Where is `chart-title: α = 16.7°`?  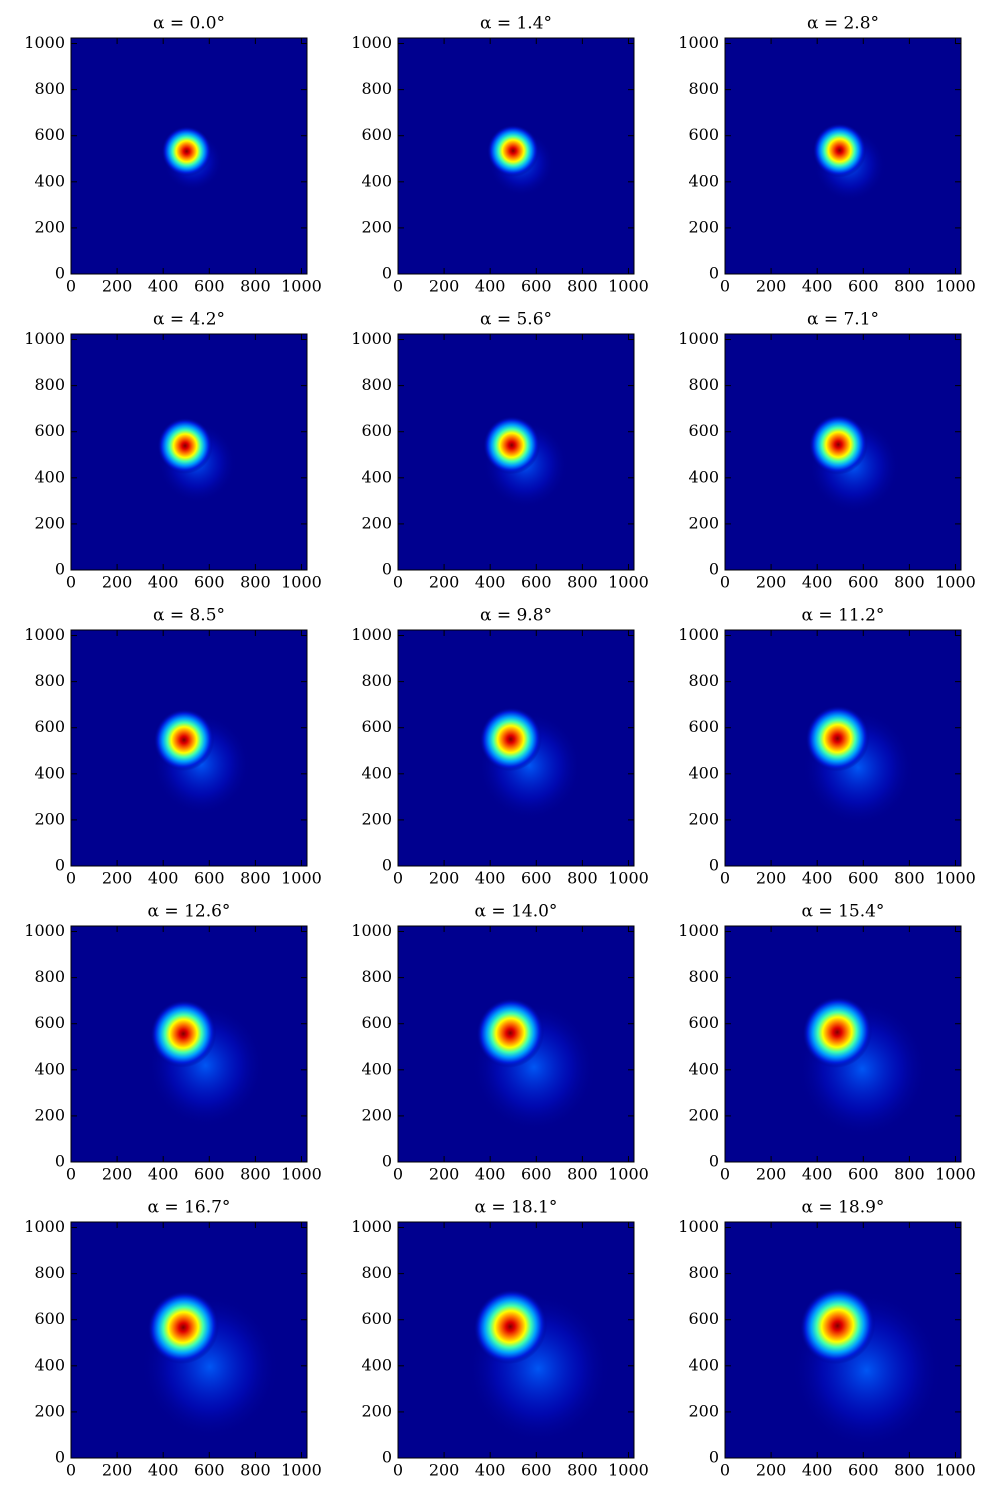 chart-title: α = 16.7° is located at coordinates (189, 1208).